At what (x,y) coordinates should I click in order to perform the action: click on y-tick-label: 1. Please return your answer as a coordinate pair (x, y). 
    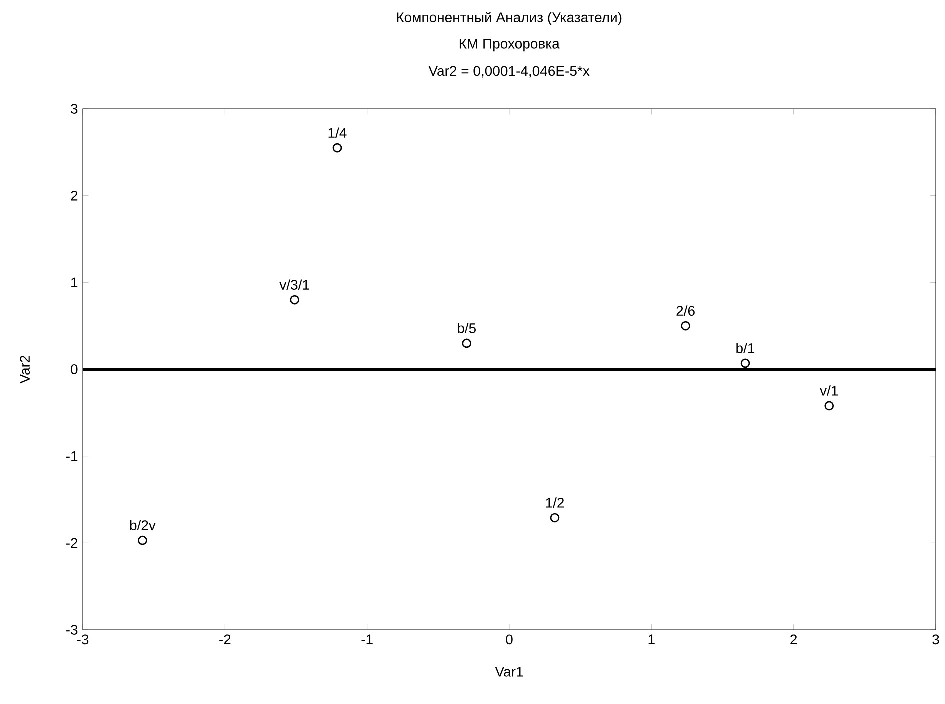
    Looking at the image, I should click on (75, 283).